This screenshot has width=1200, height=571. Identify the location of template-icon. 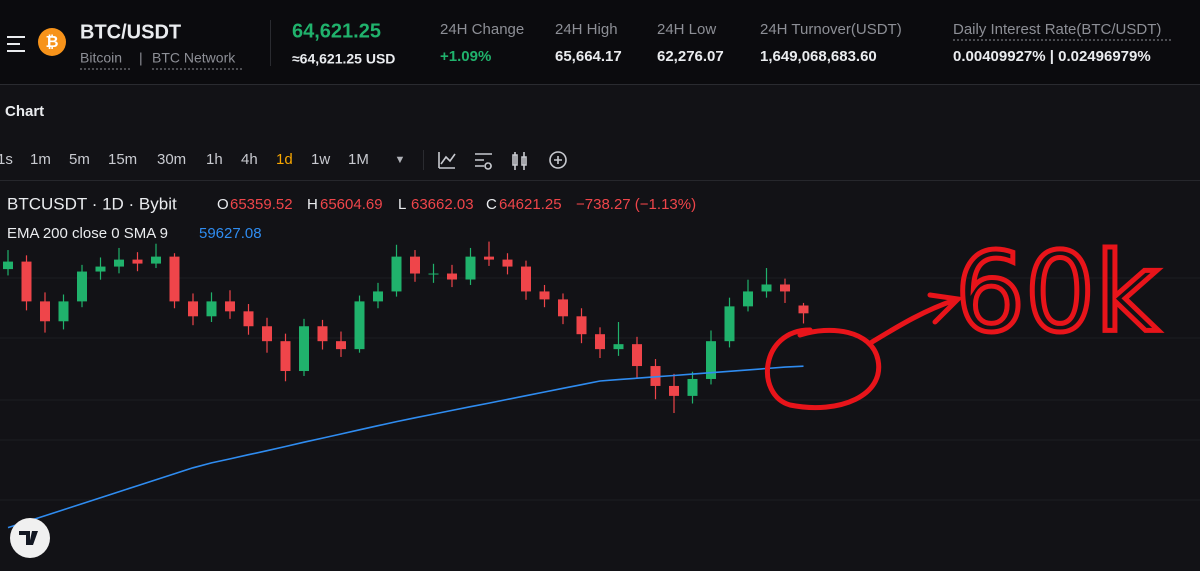
(483, 161).